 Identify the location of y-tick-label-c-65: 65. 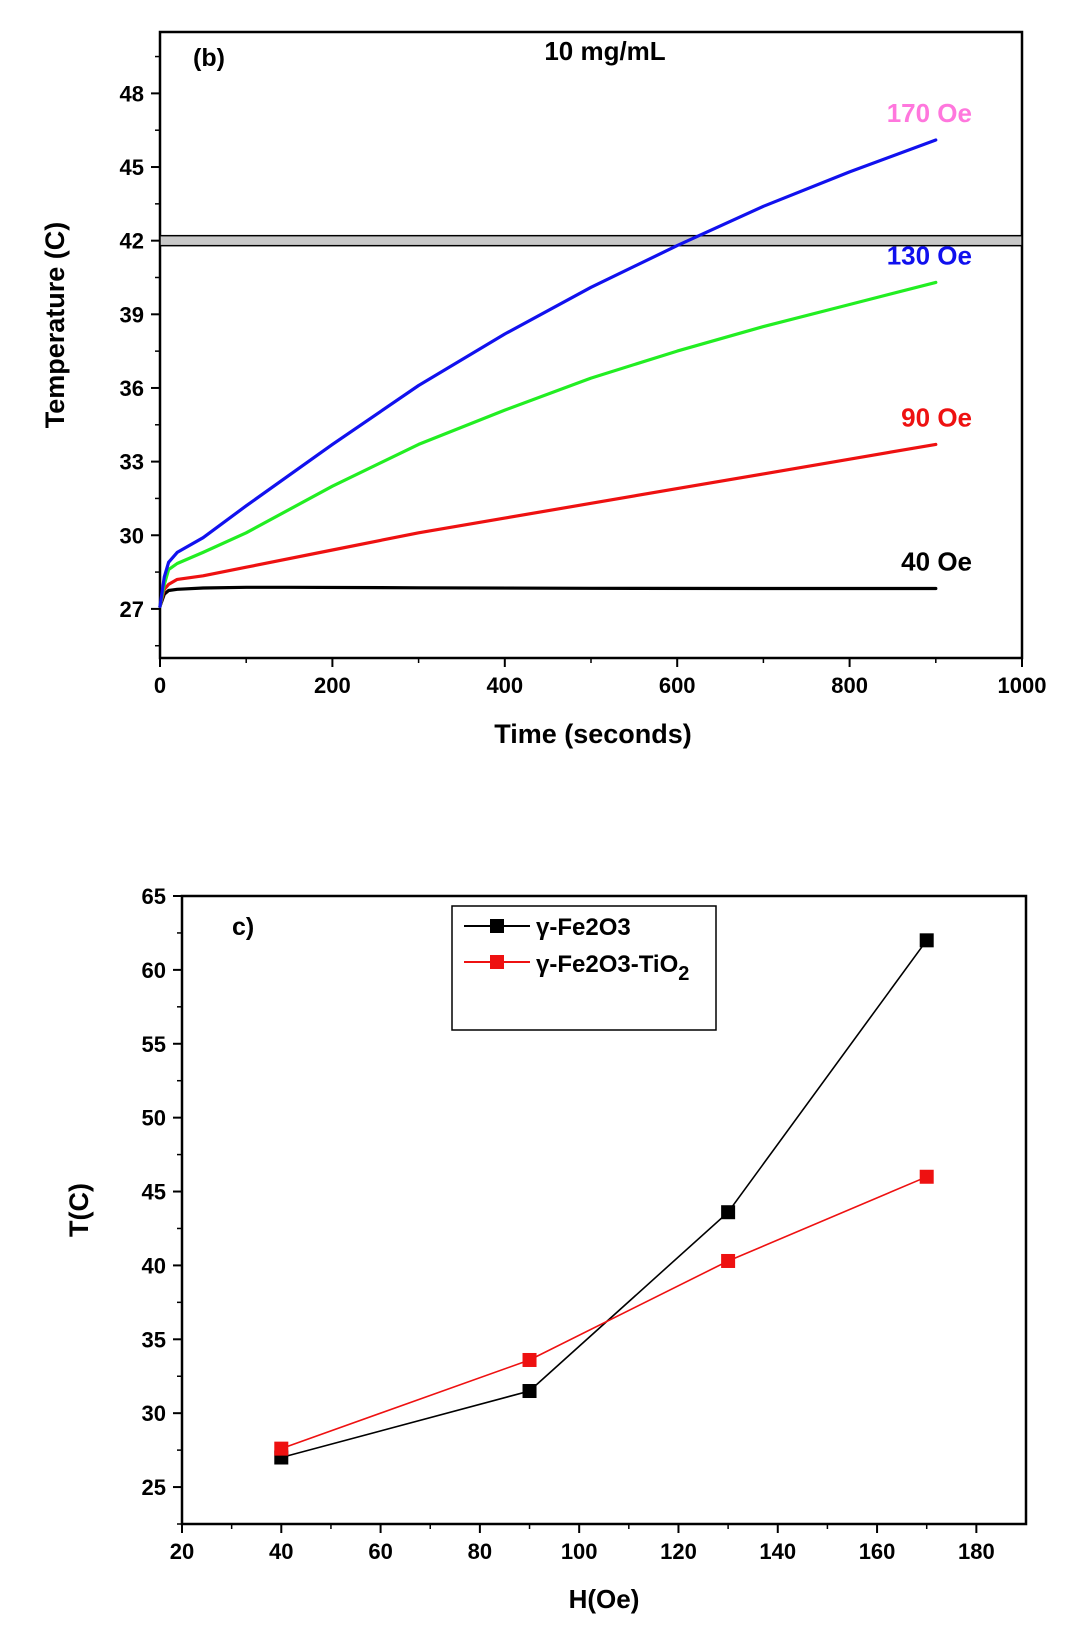
(154, 896).